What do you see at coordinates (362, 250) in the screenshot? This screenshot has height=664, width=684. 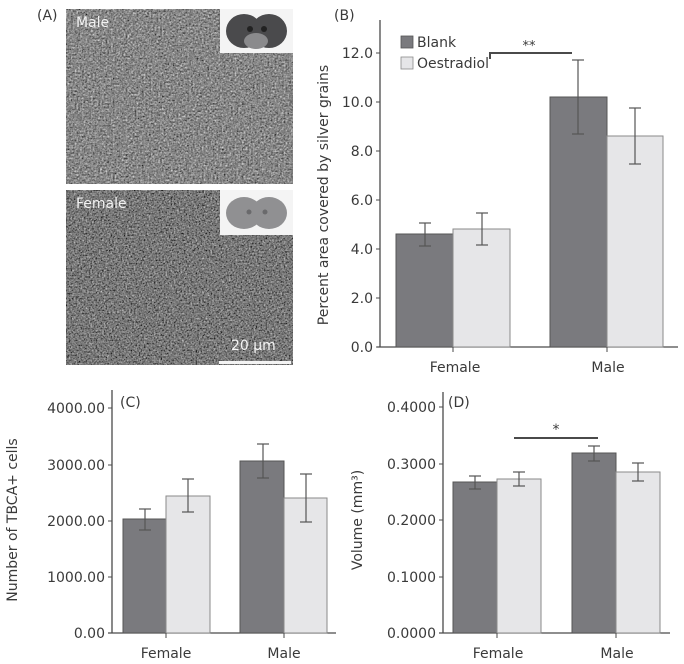 I see `svg-text: 4.0` at bounding box center [362, 250].